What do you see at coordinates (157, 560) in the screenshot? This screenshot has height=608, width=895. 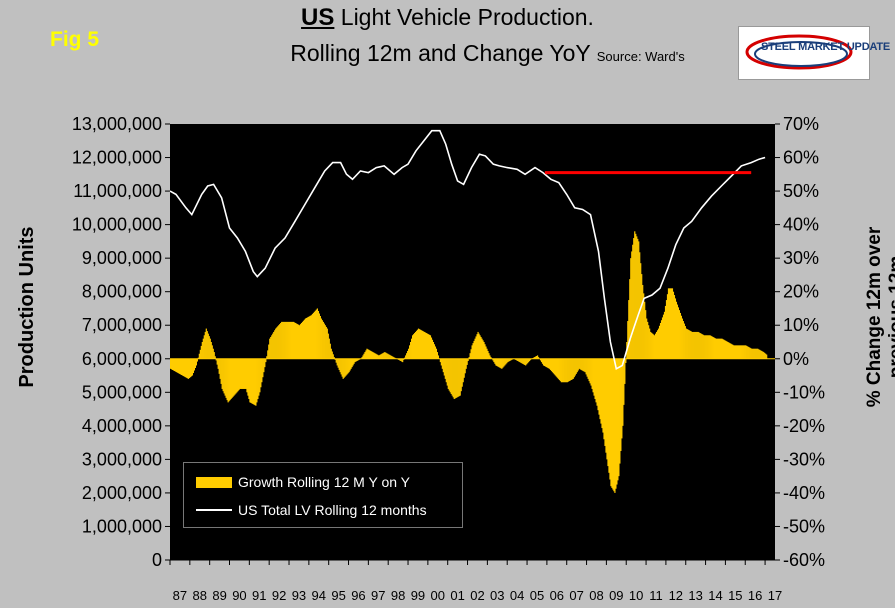 I see `left-tick-label: 0` at bounding box center [157, 560].